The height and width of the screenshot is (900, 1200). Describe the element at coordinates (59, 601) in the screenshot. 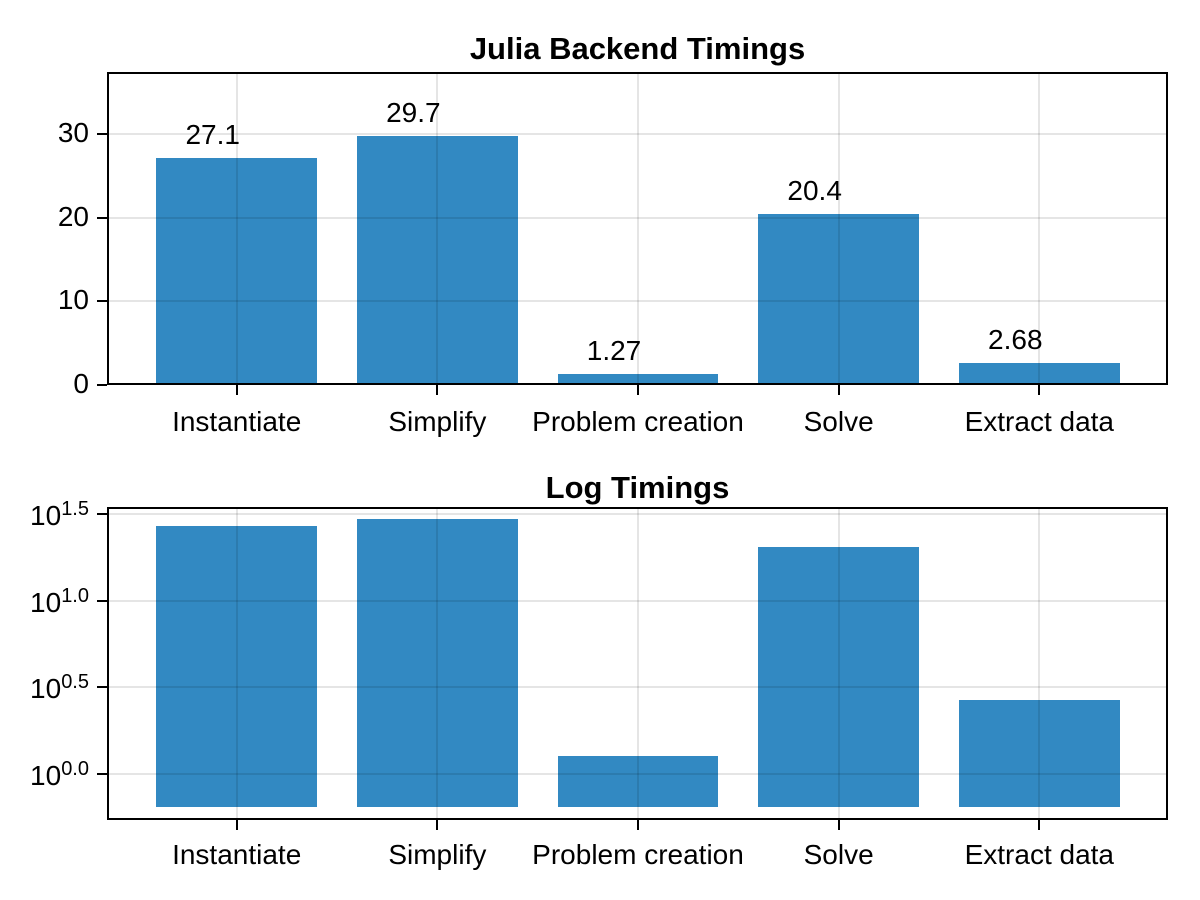

I see `y-tick-label: 101.0` at that location.